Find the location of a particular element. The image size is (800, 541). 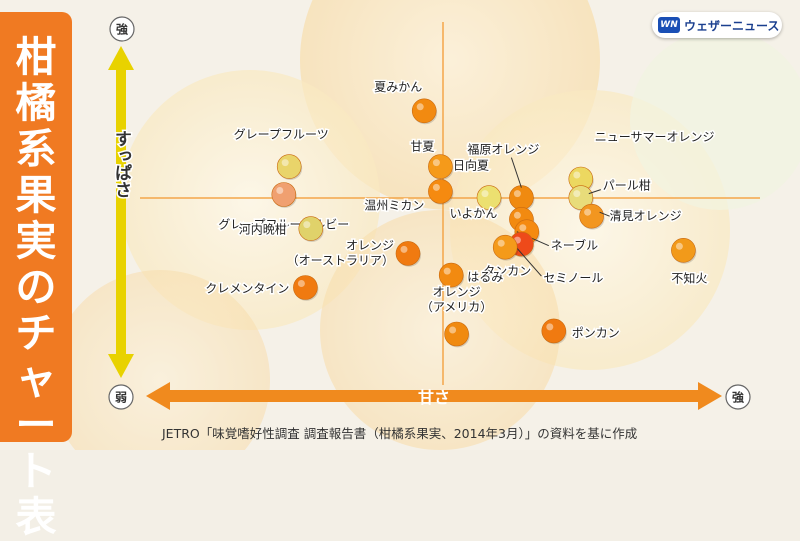

fruit-label: ニューサマーオレンジ is located at coordinates (655, 137).